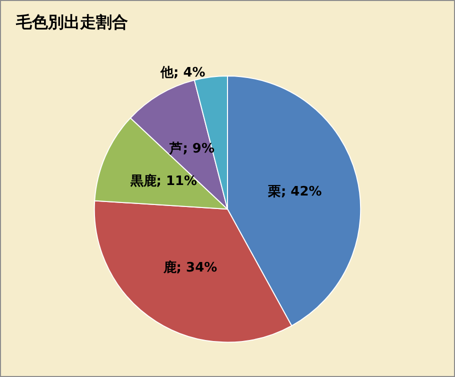  What do you see at coordinates (273, 192) in the screenshot?
I see `slice-label: 栗` at bounding box center [273, 192].